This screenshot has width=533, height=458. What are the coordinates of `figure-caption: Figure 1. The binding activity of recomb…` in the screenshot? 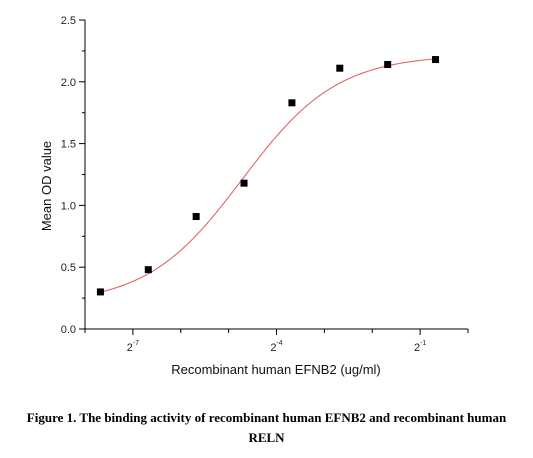 It's located at (266, 428).